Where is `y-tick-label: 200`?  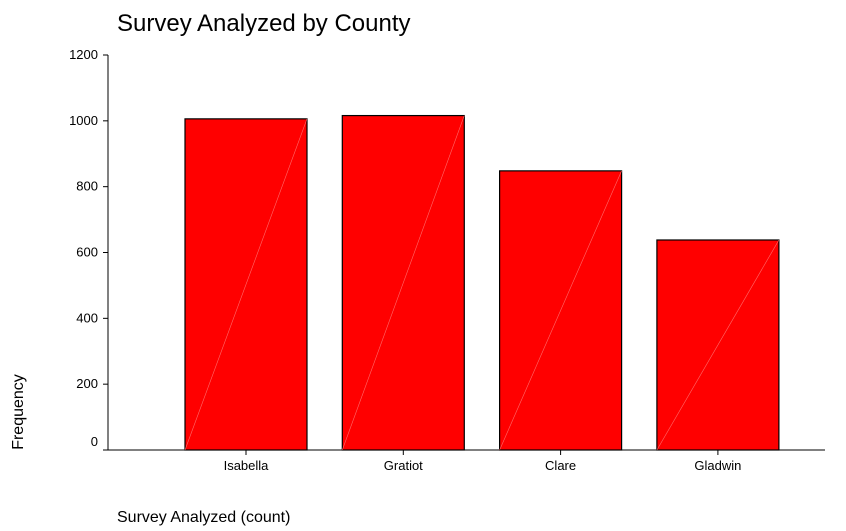
y-tick-label: 200 is located at coordinates (87, 383).